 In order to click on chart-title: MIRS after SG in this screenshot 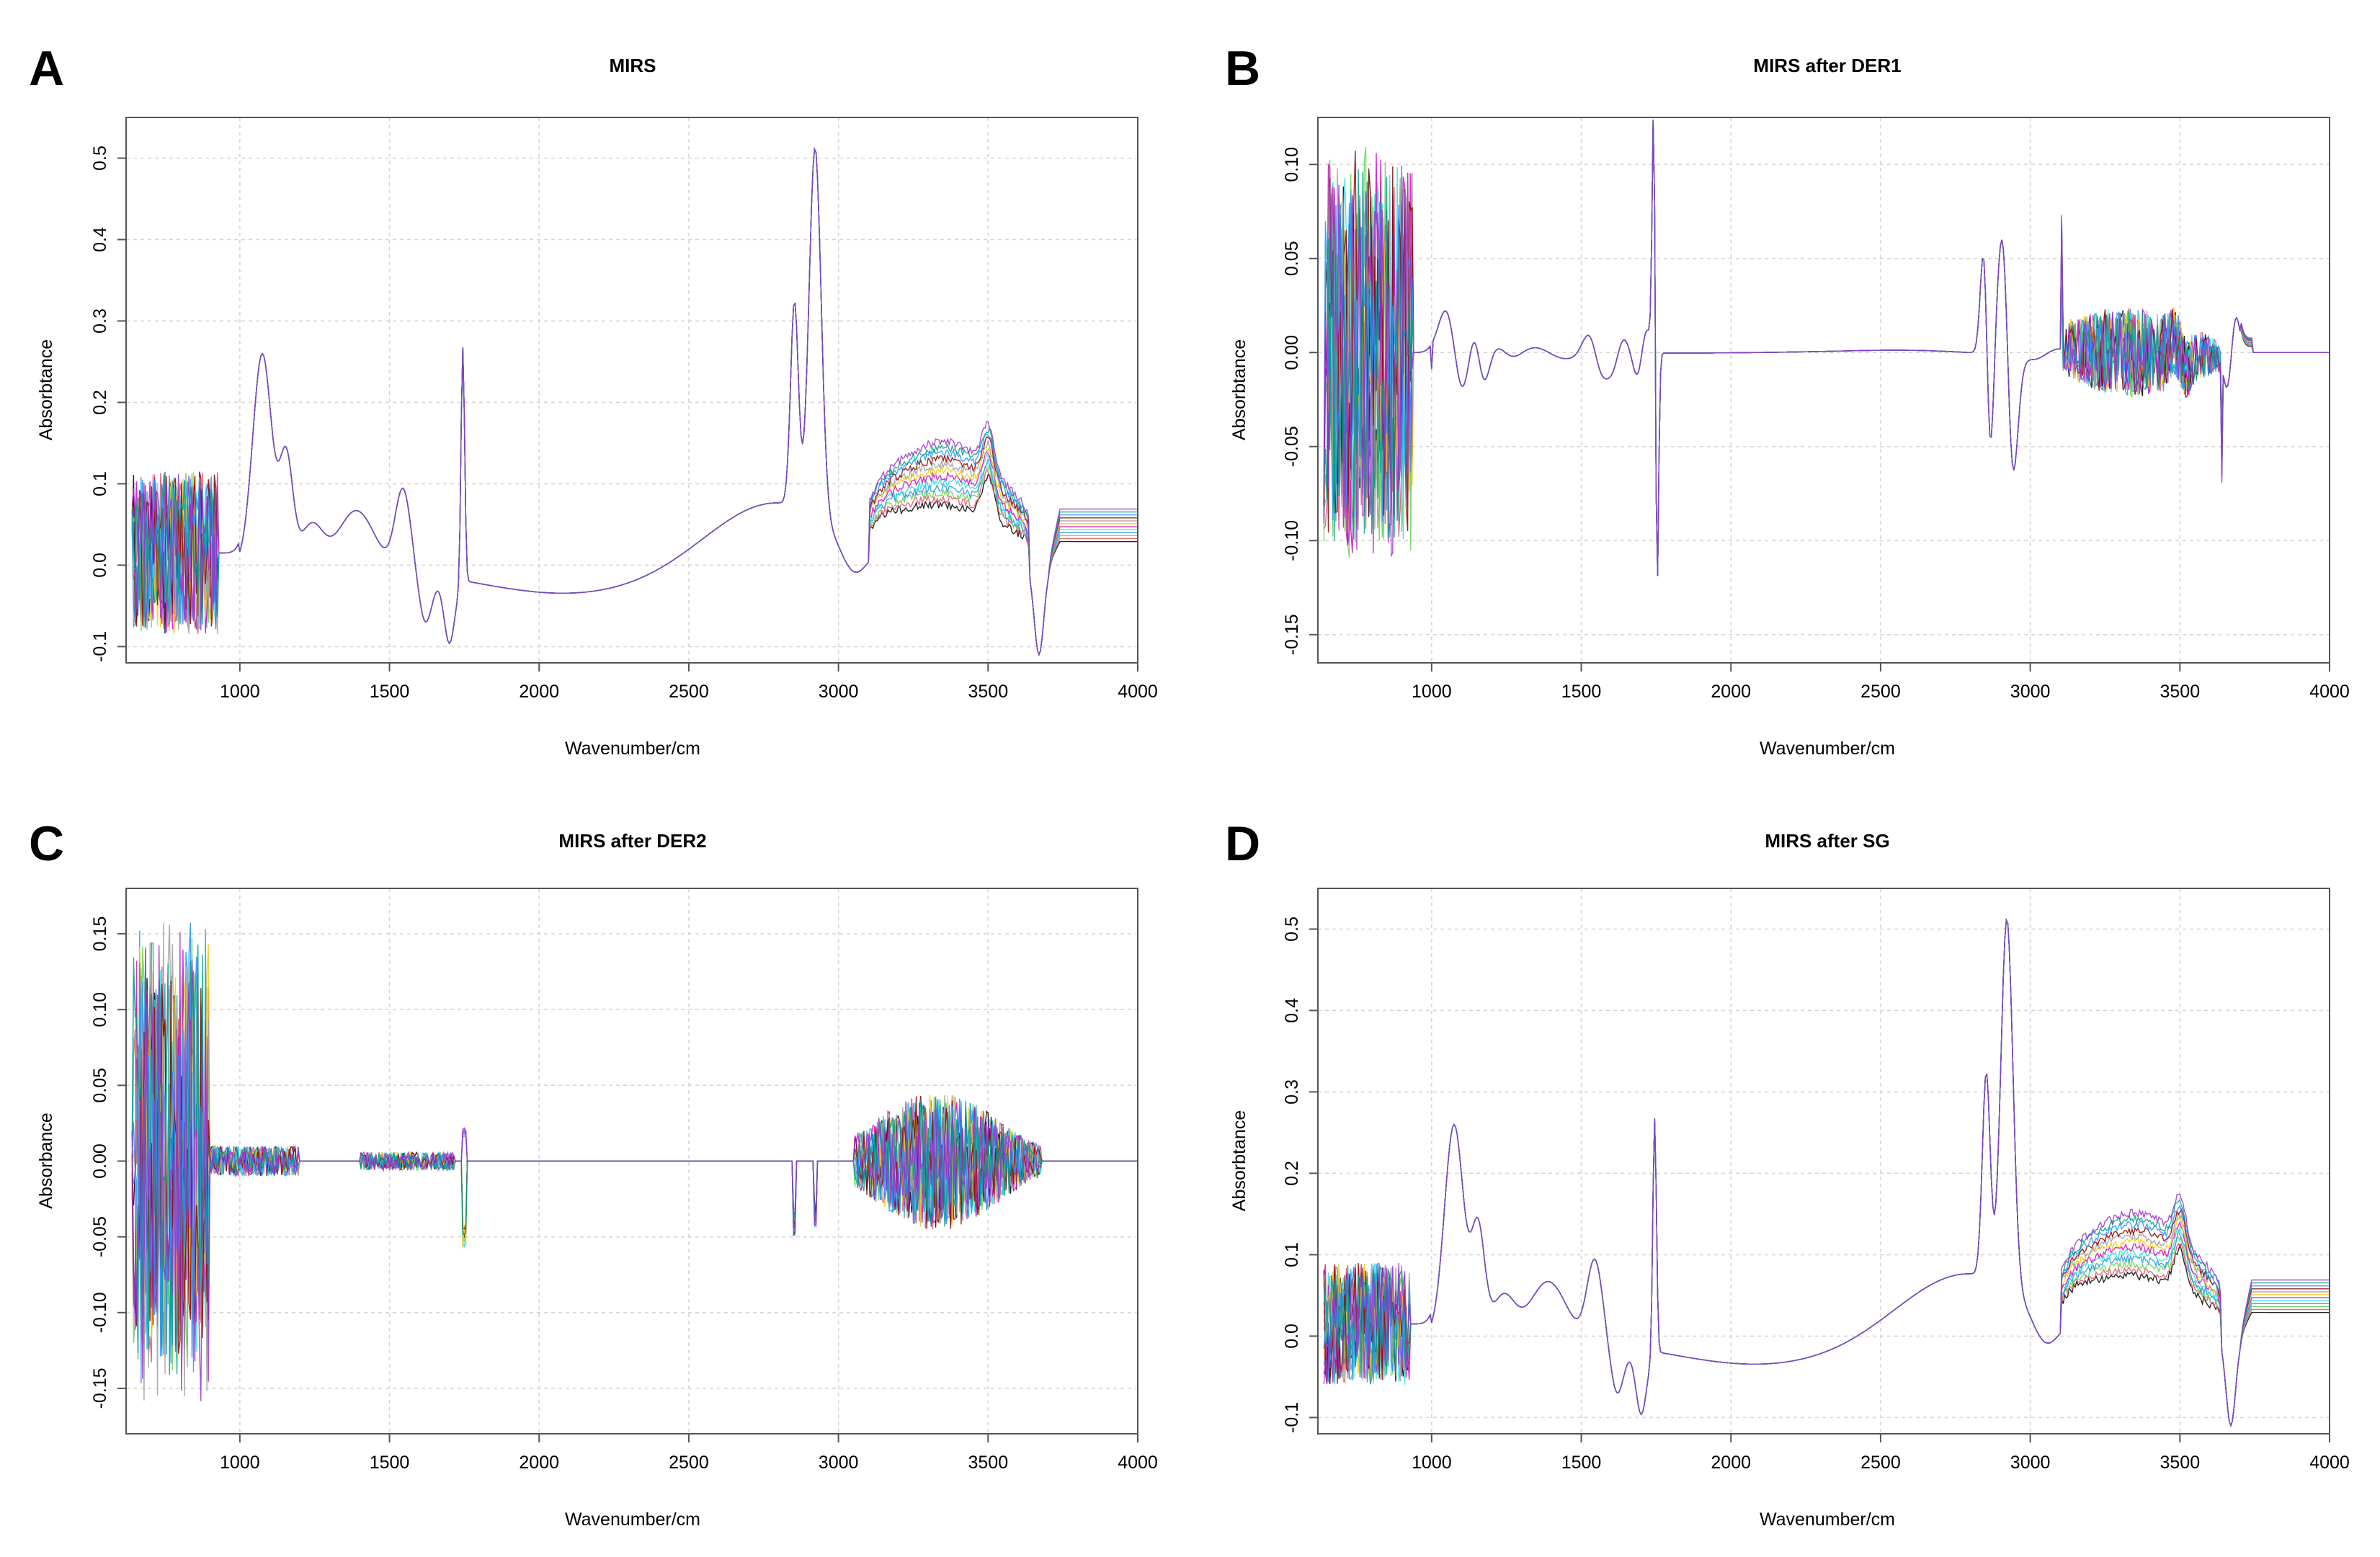, I will do `click(1827, 841)`.